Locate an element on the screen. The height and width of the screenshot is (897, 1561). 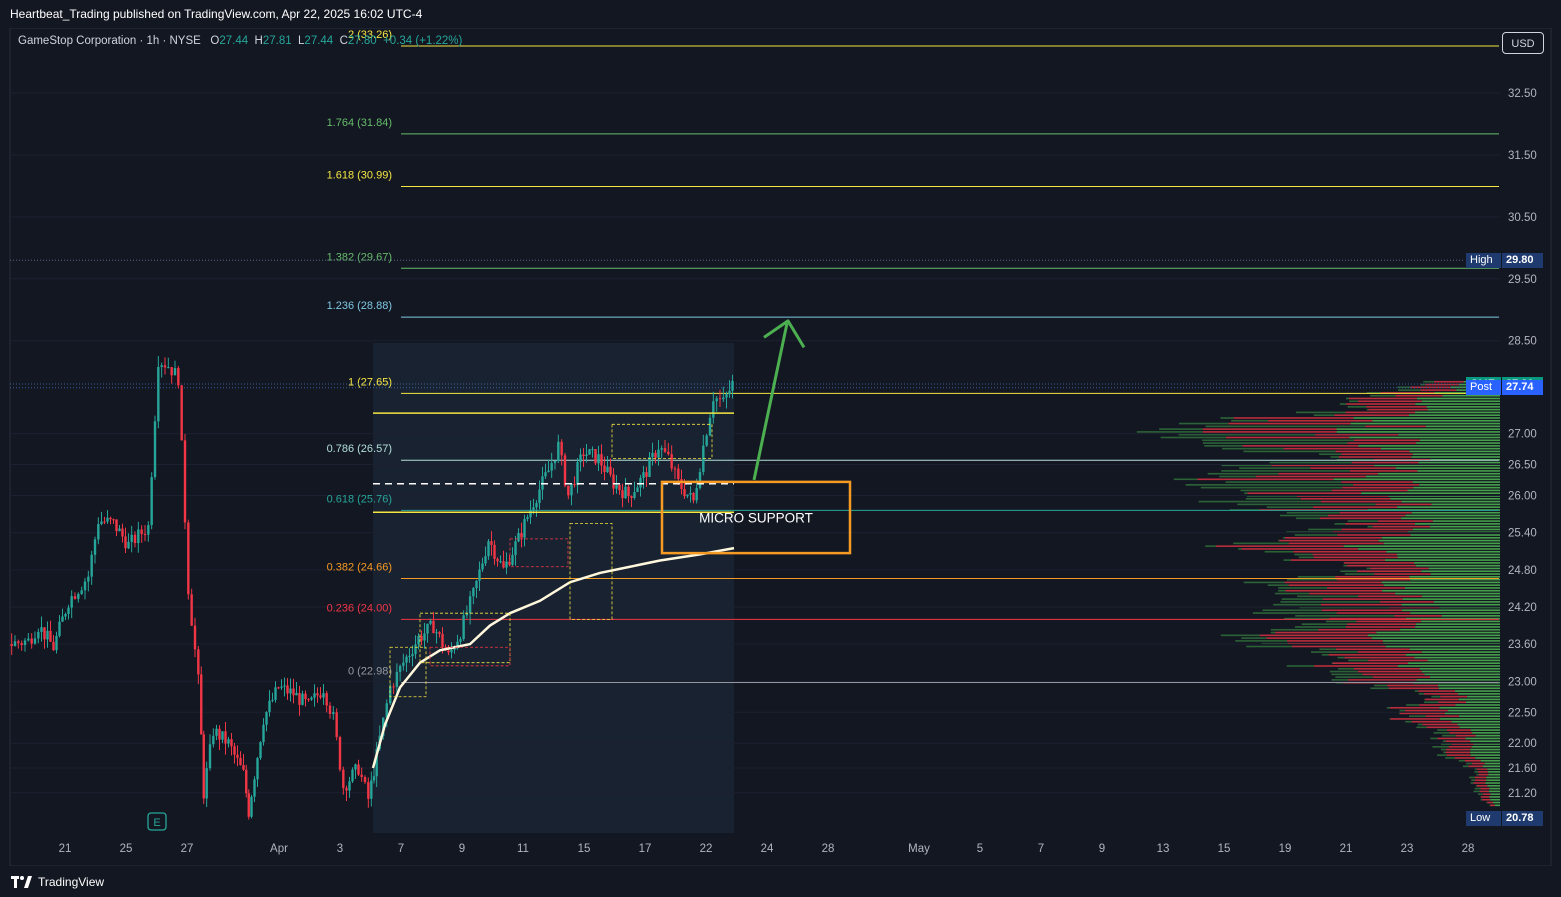
tradingview-logo-icon is located at coordinates (21, 882).